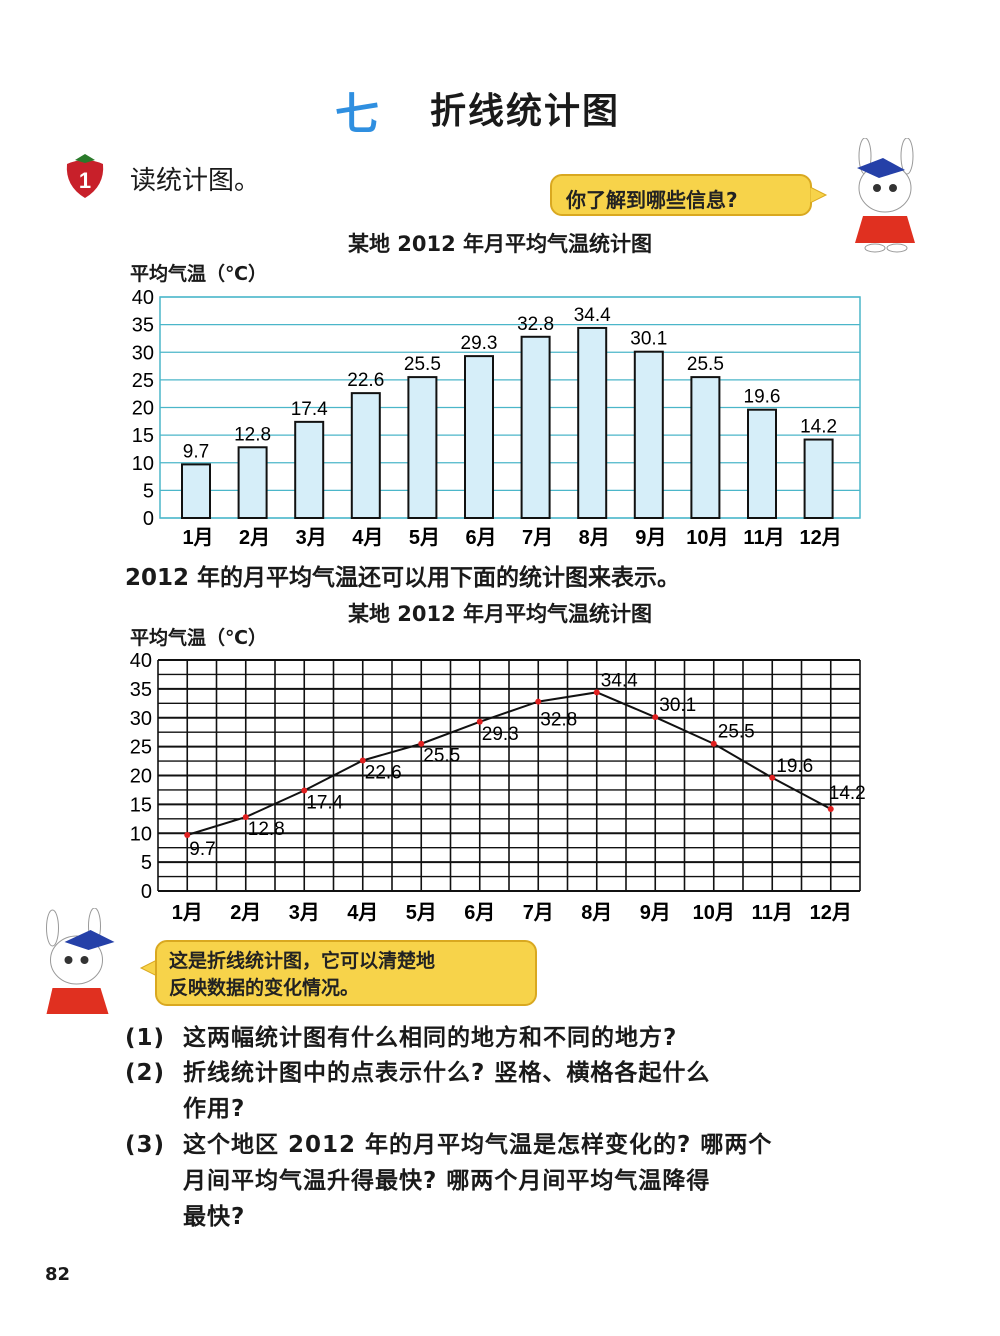 The image size is (1000, 1336). What do you see at coordinates (831, 913) in the screenshot?
I see `x-tick-label: 12月` at bounding box center [831, 913].